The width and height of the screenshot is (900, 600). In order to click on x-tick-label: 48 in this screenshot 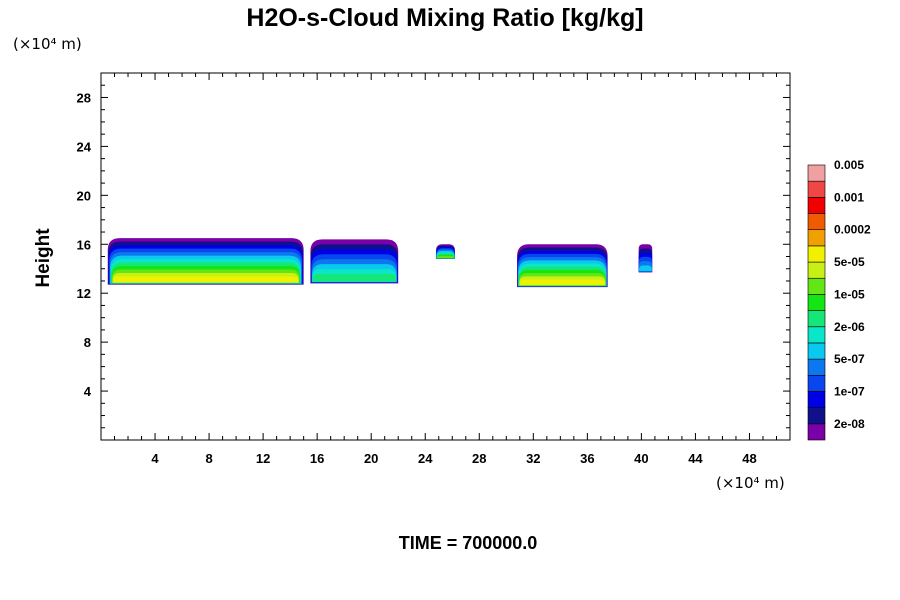, I will do `click(749, 458)`.